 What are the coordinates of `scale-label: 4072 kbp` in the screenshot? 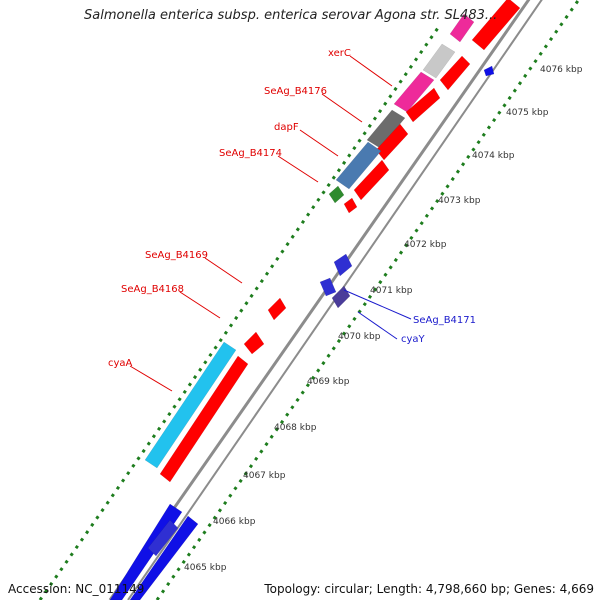 It's located at (425, 245).